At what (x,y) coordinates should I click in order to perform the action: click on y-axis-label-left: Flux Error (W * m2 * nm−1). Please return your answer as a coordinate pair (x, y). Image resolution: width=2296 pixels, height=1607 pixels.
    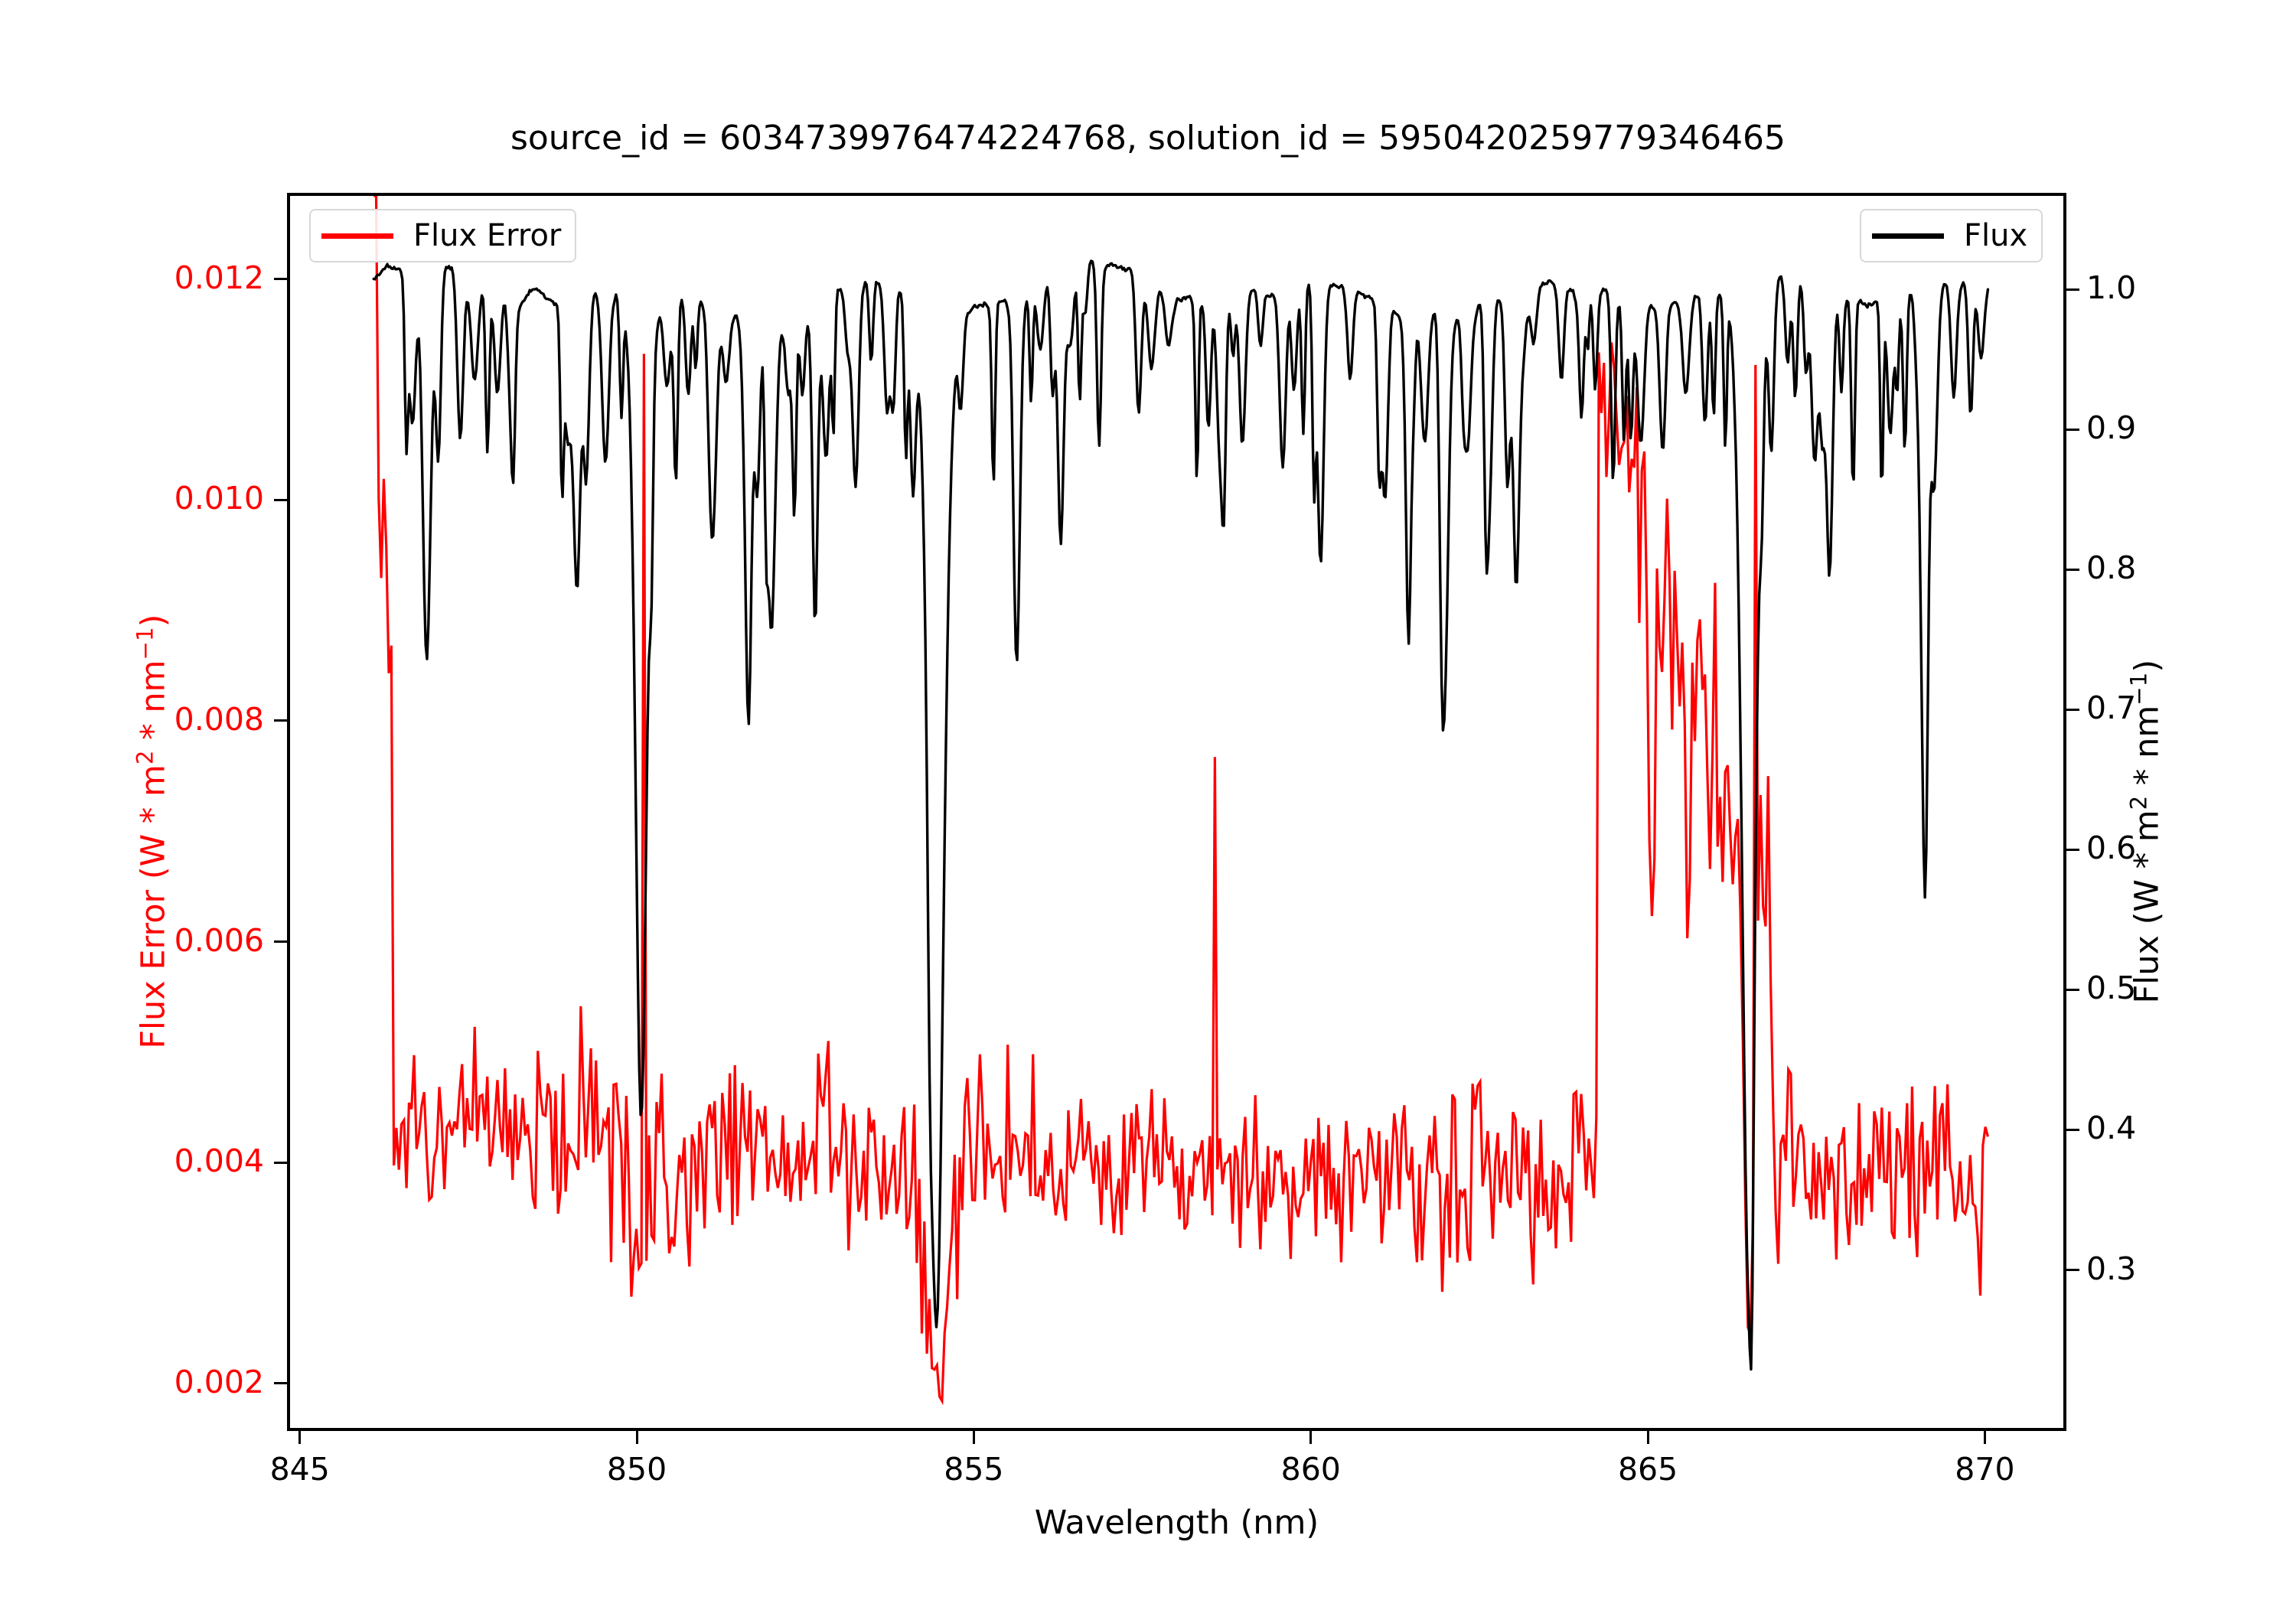
    Looking at the image, I should click on (152, 832).